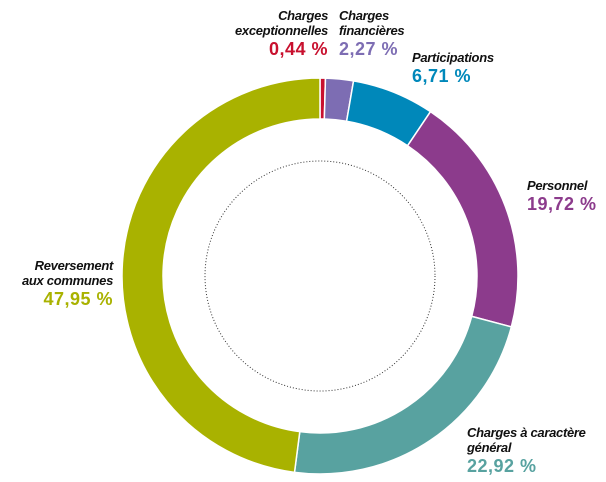  What do you see at coordinates (78, 299) in the screenshot?
I see `value-label: 47,95 %` at bounding box center [78, 299].